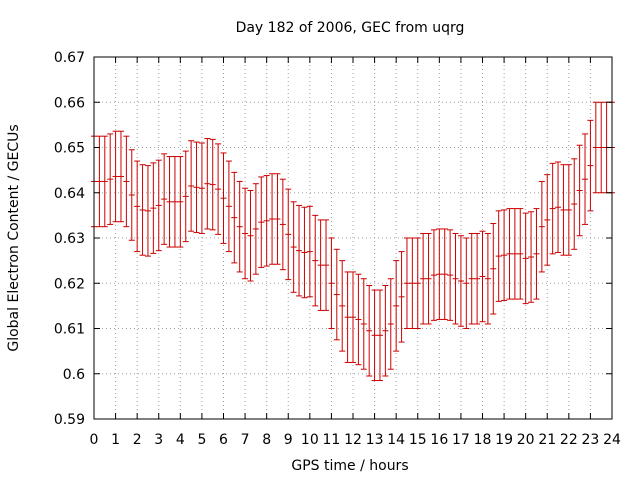 Image resolution: width=640 pixels, height=480 pixels. What do you see at coordinates (69, 420) in the screenshot?
I see `y-tick-label: 0.59` at bounding box center [69, 420].